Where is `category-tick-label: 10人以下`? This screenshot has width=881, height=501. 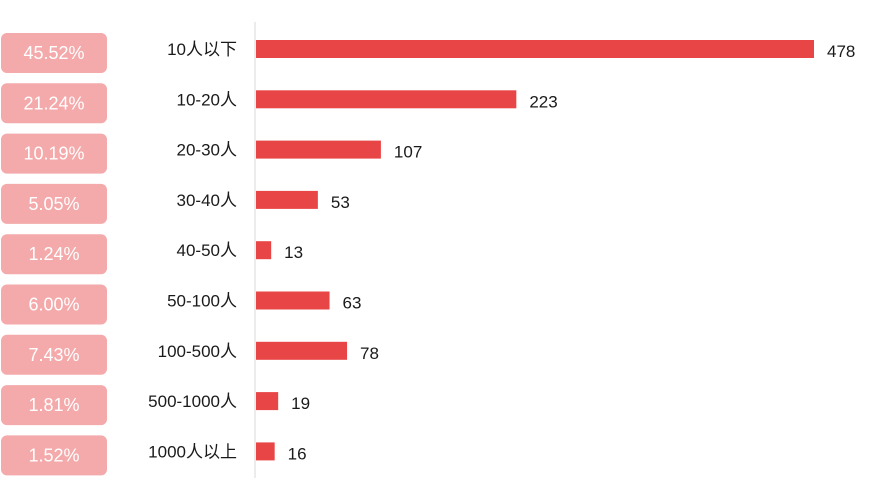
category-tick-label: 10人以下 is located at coordinates (202, 49).